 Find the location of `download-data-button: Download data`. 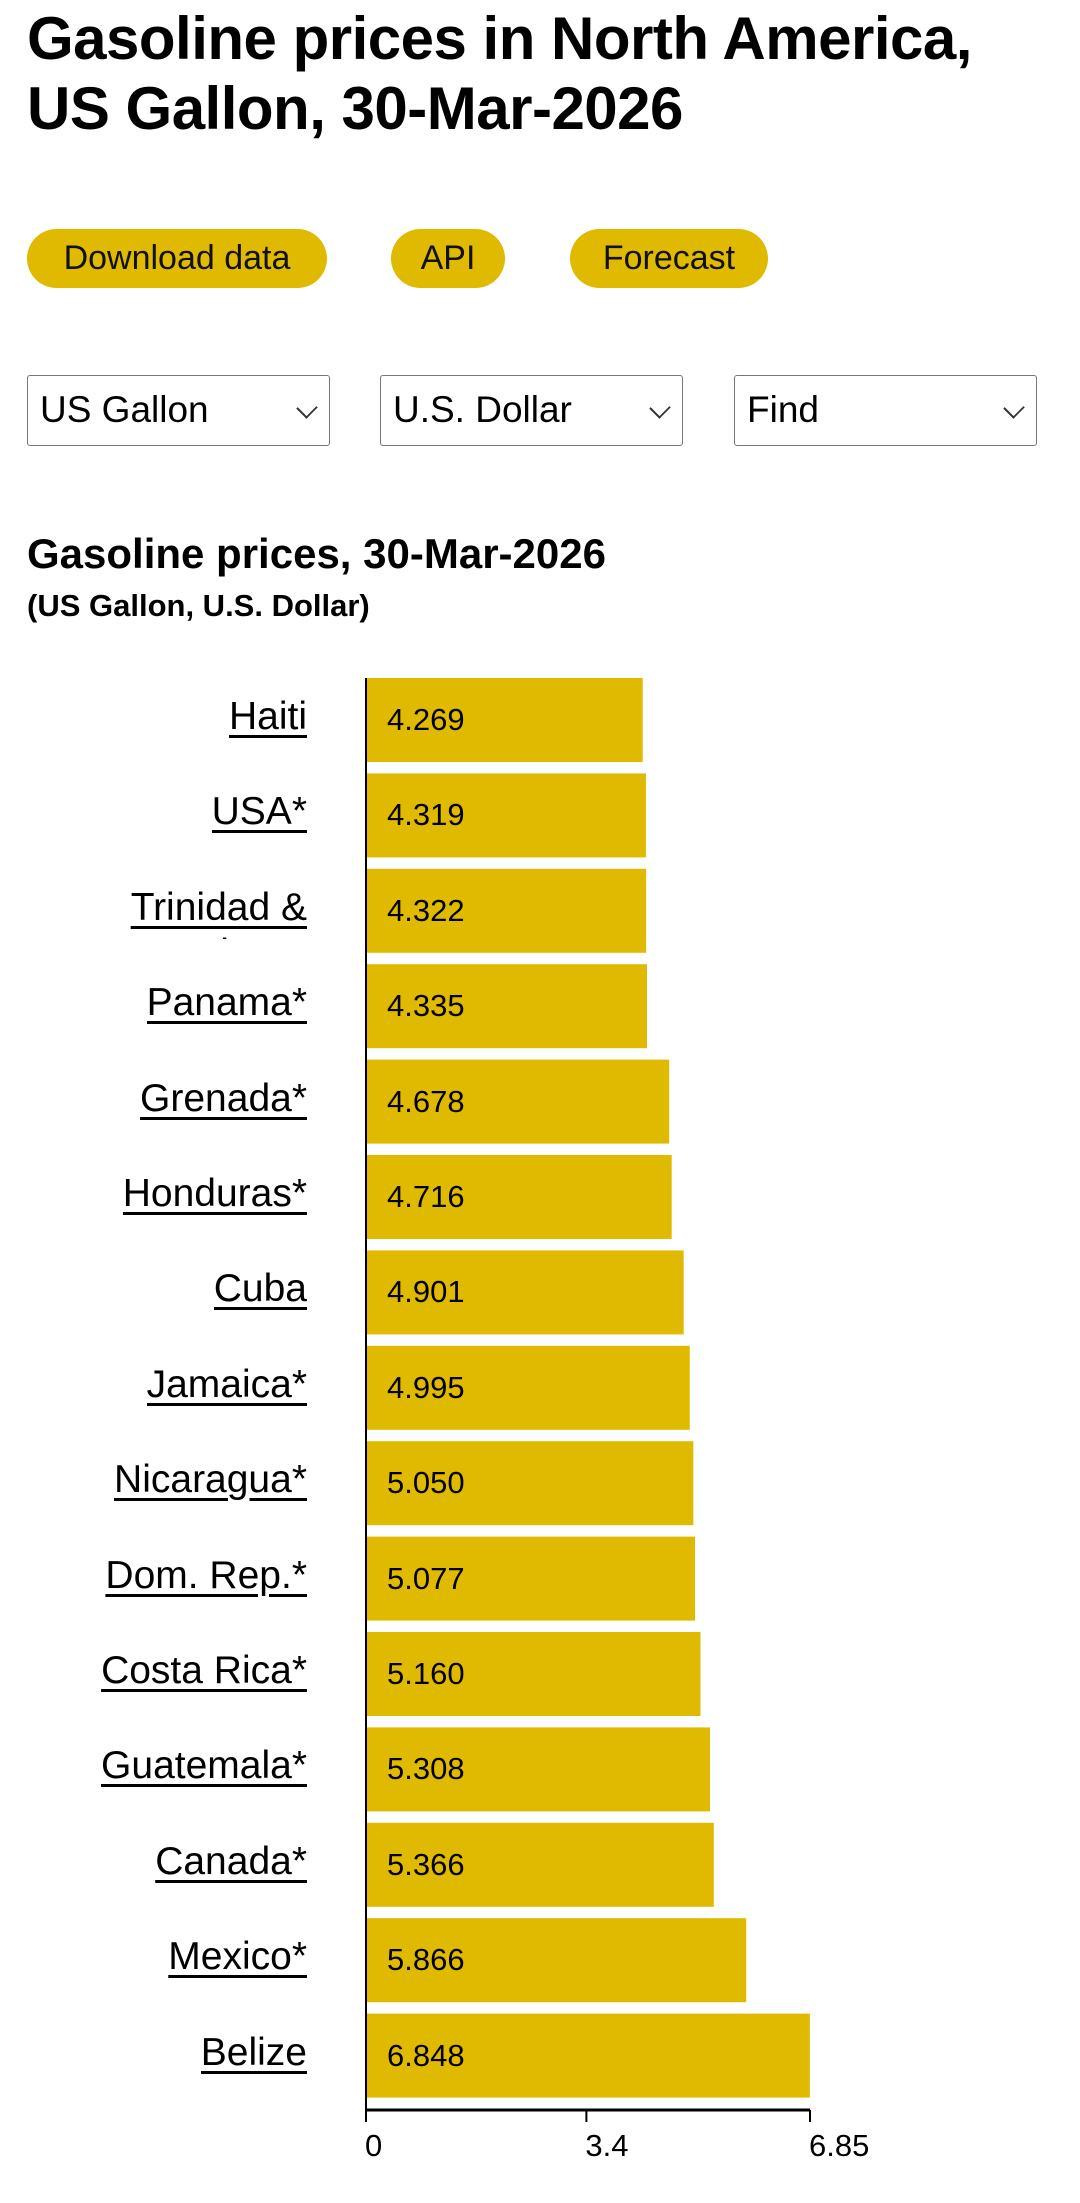

download-data-button: Download data is located at coordinates (177, 258).